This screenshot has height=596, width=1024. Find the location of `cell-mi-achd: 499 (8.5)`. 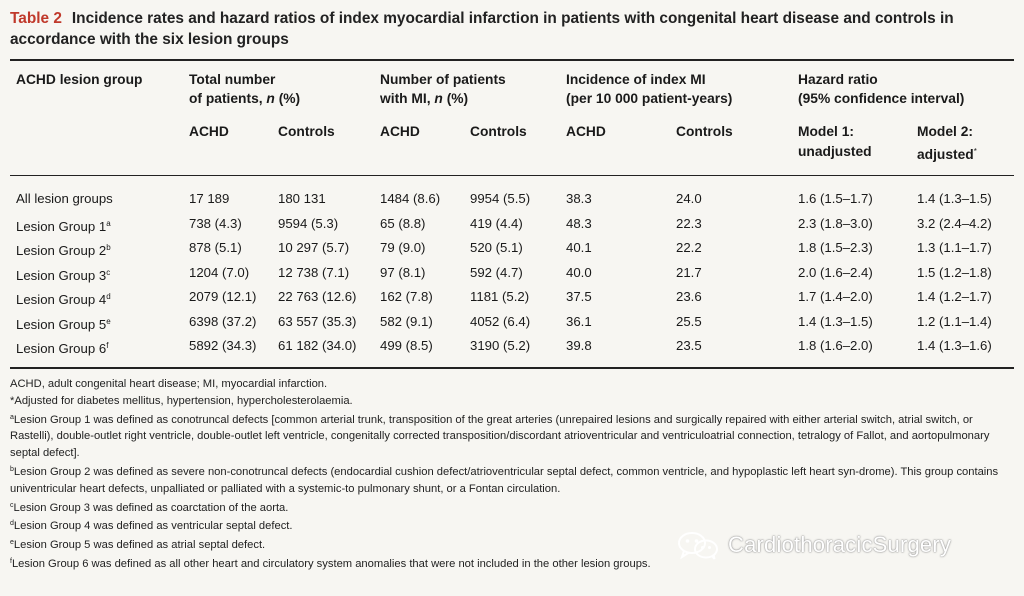

cell-mi-achd: 499 (8.5) is located at coordinates (406, 345).